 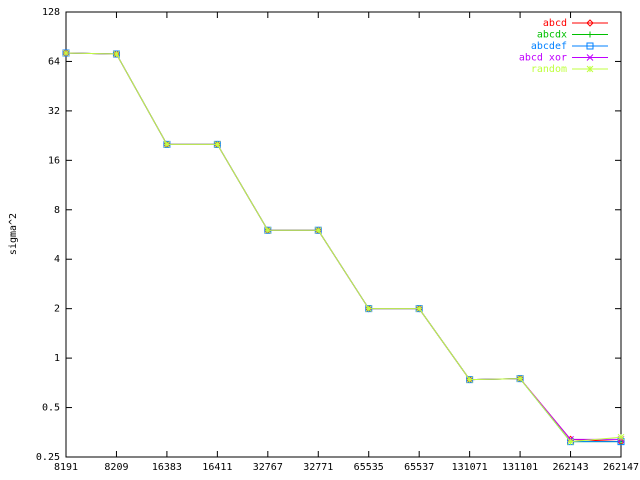 What do you see at coordinates (549, 46) in the screenshot?
I see `legend-label: abcdef` at bounding box center [549, 46].